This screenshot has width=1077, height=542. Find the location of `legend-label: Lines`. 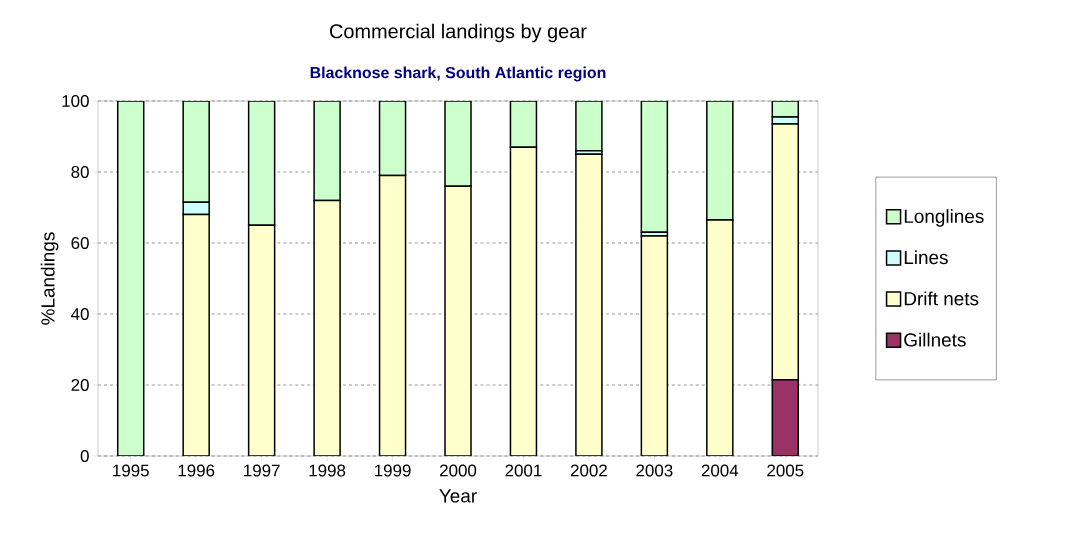

legend-label: Lines is located at coordinates (926, 257).